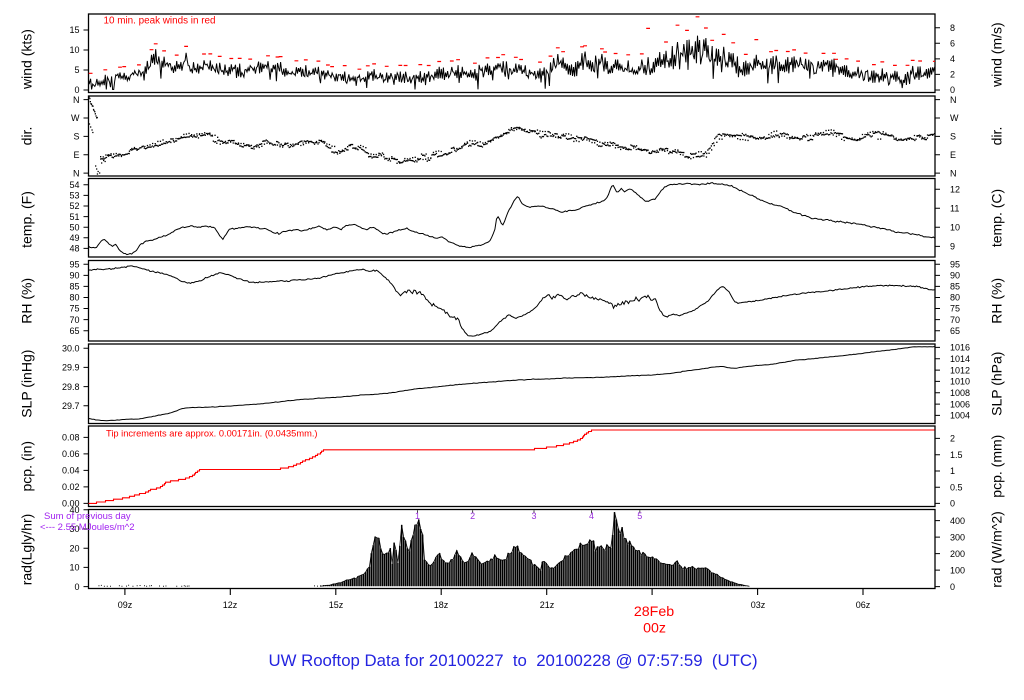  Describe the element at coordinates (74, 529) in the screenshot. I see `svg-text: 30` at that location.